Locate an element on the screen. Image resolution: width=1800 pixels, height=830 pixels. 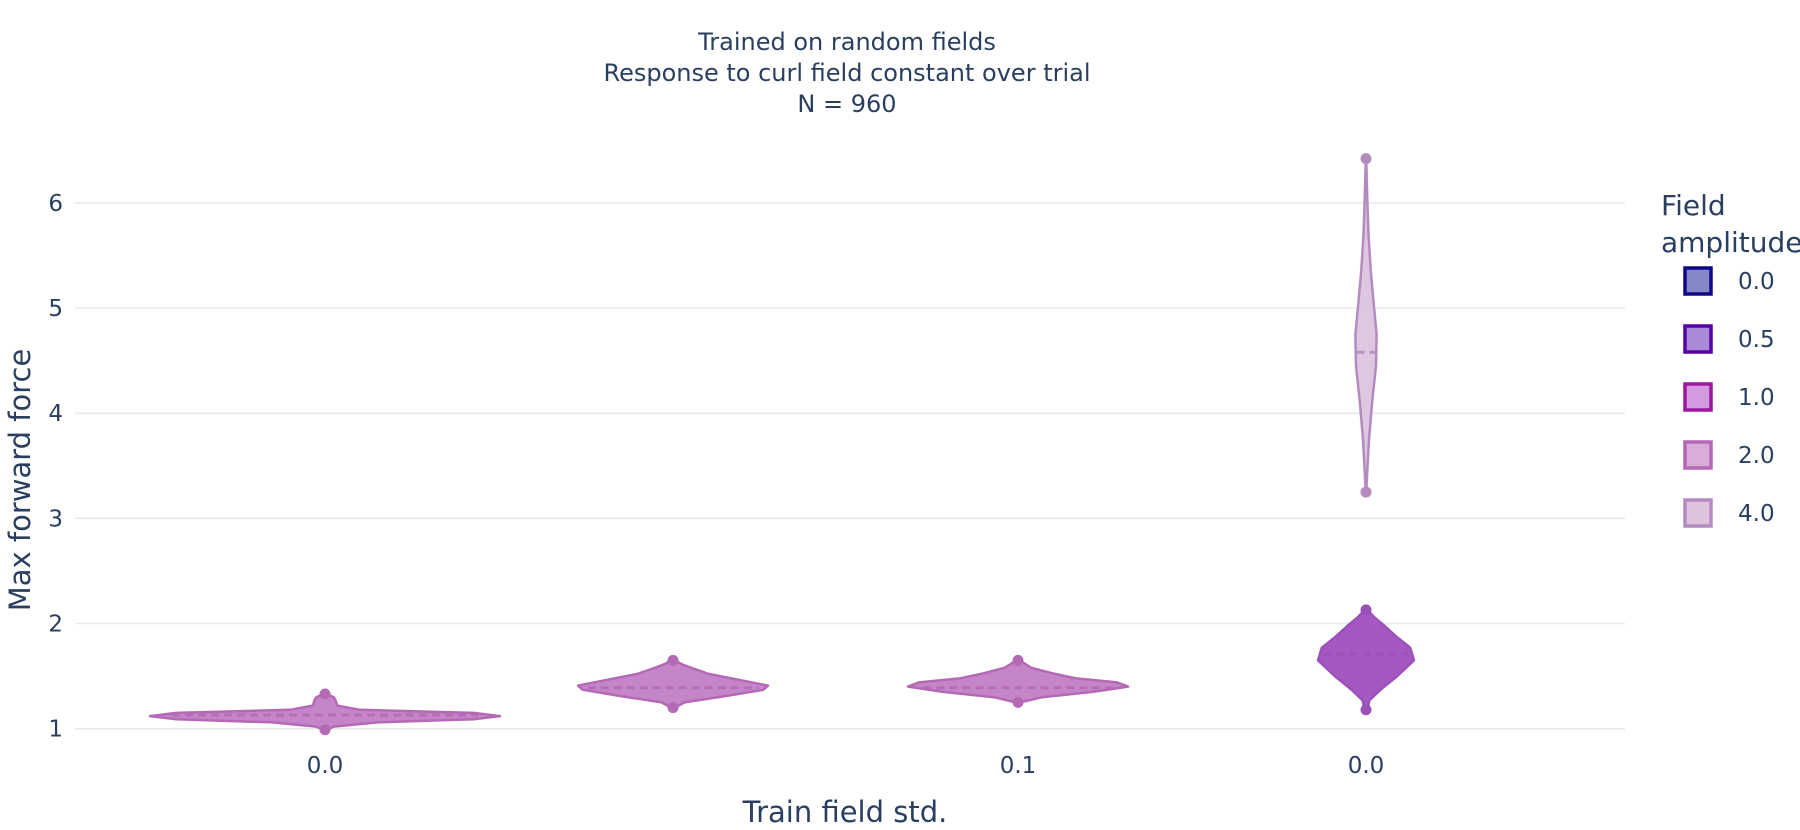
y-tick-label: 2 is located at coordinates (55, 625).